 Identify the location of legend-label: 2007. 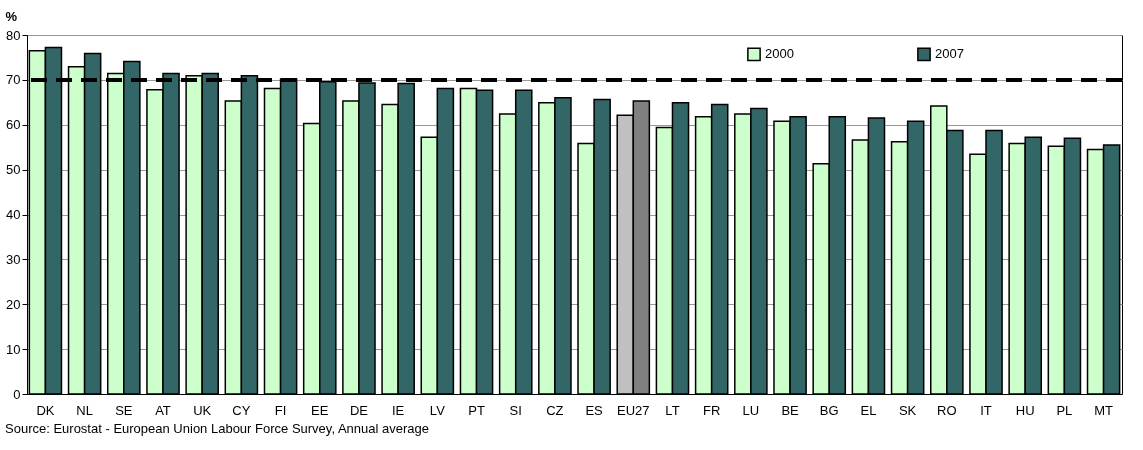
(949, 54).